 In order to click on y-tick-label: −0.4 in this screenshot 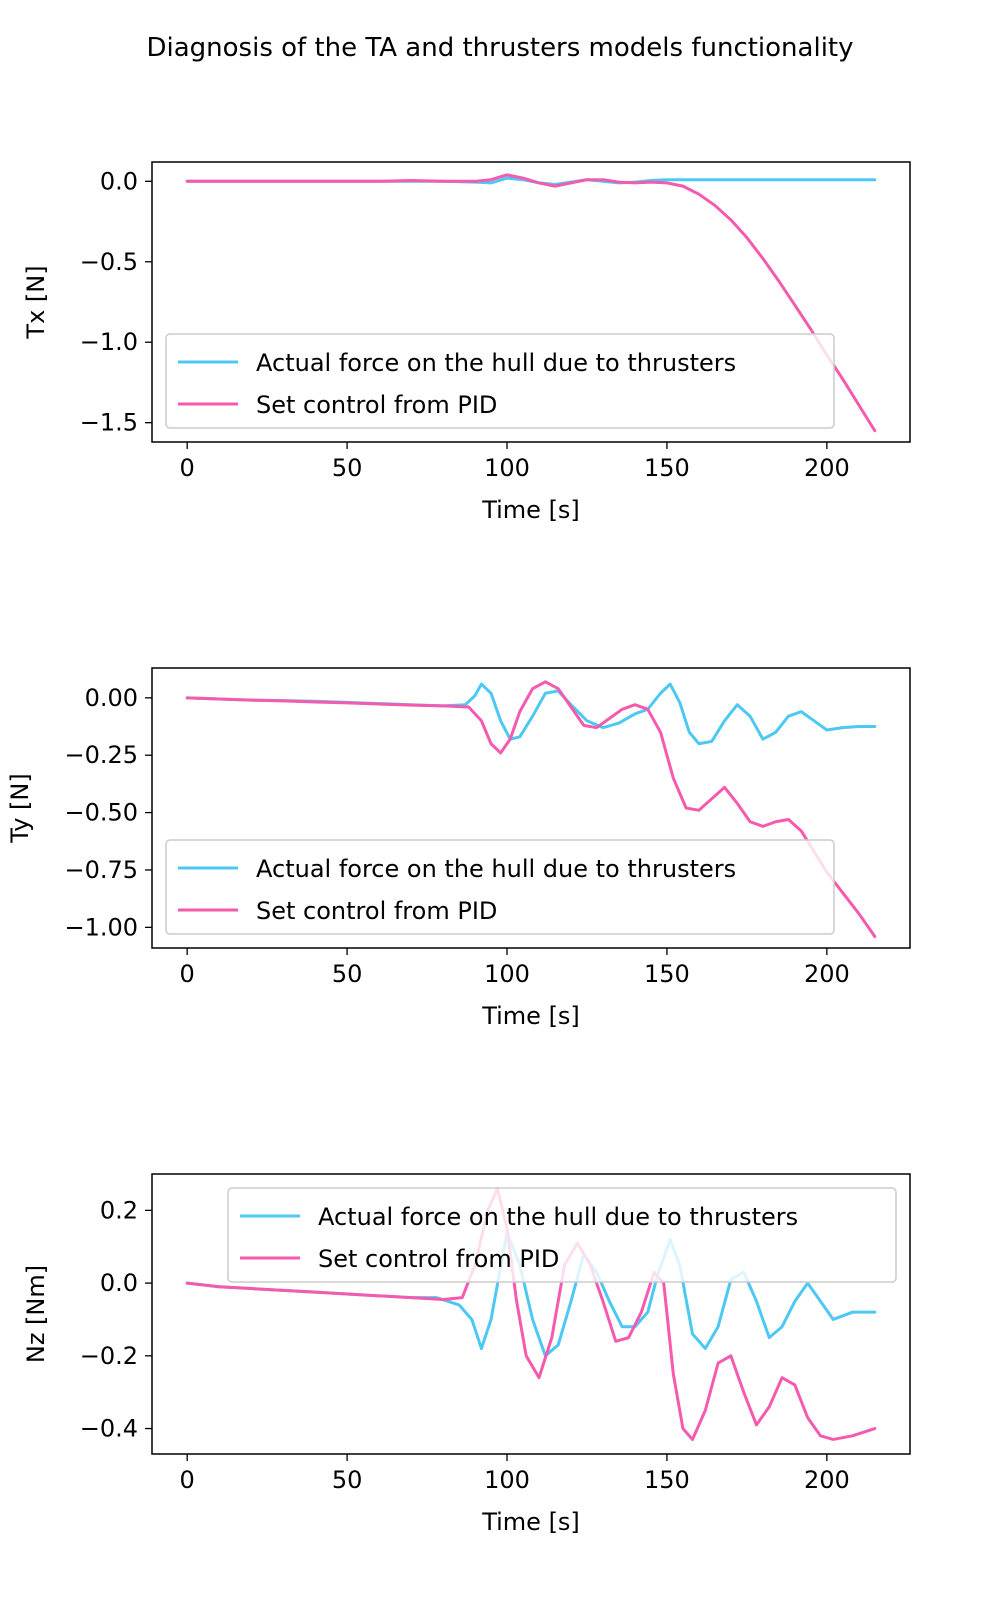, I will do `click(109, 1429)`.